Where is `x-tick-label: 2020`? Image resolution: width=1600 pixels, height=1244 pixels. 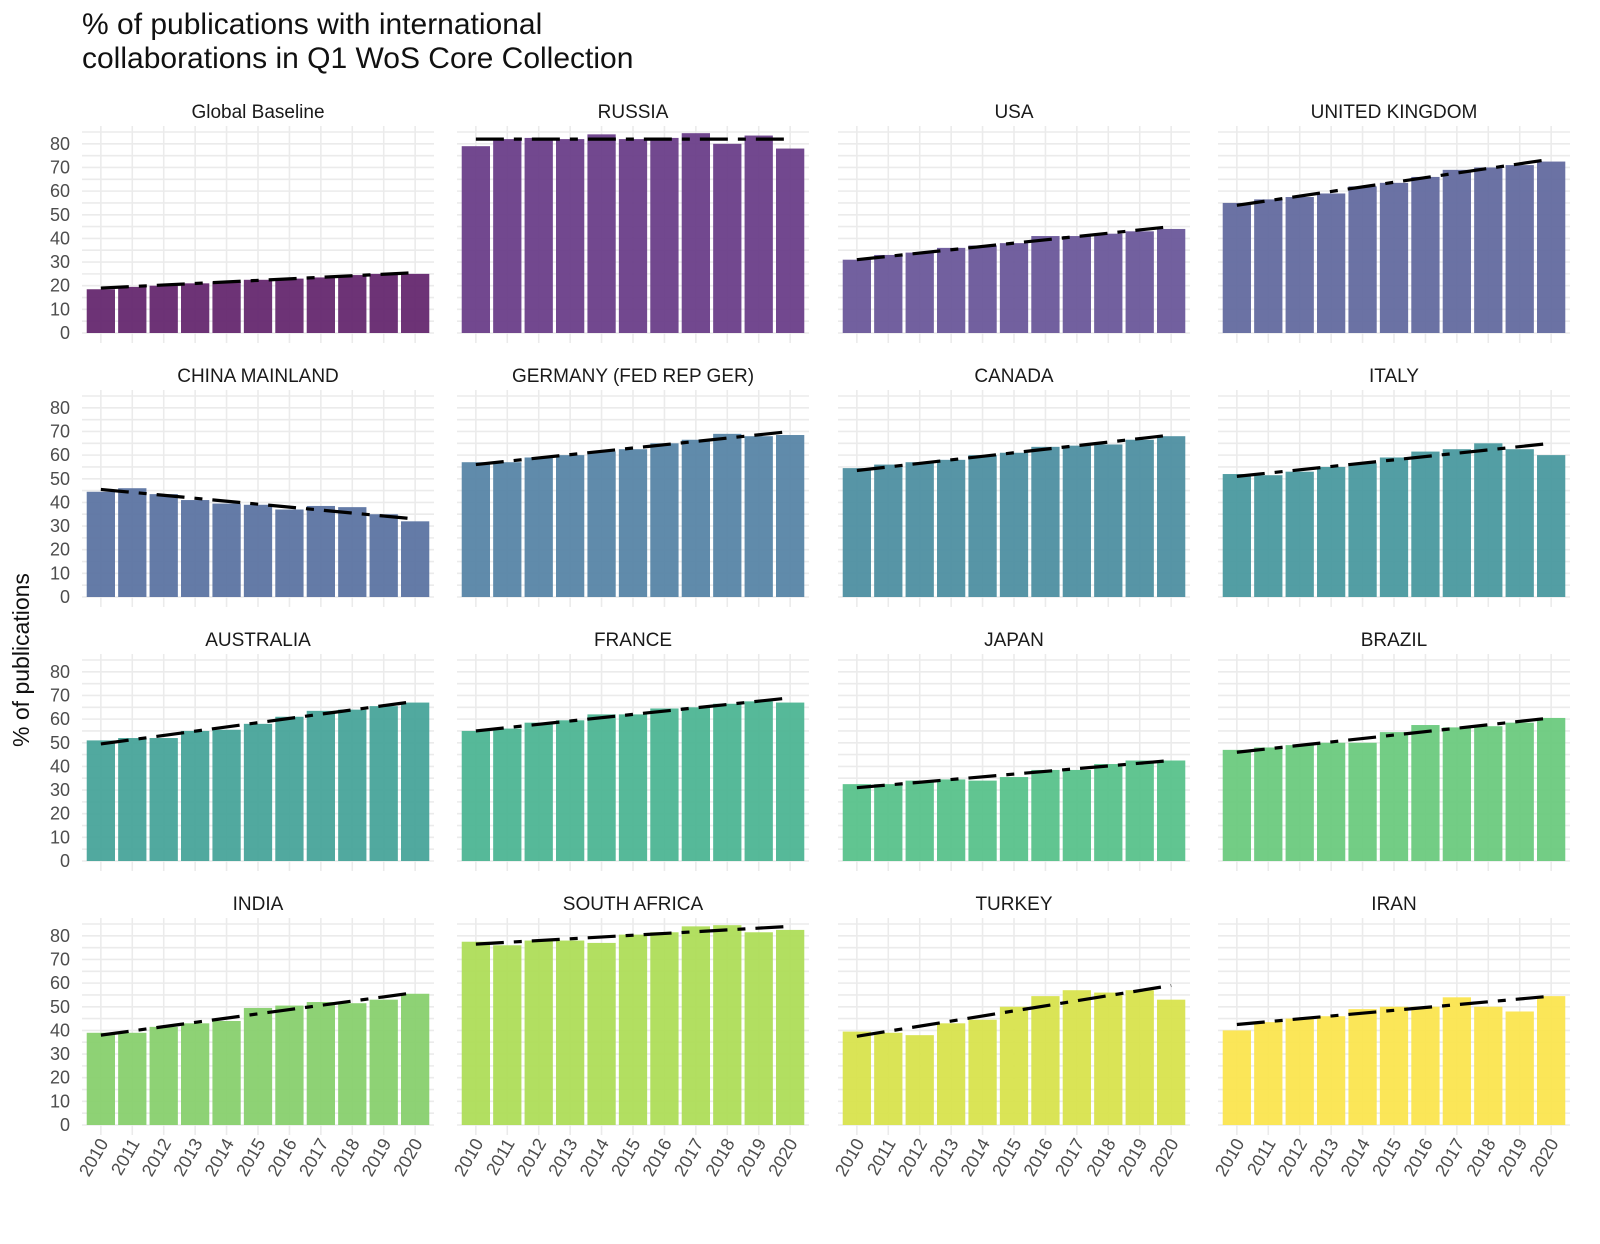
x-tick-label: 2020 is located at coordinates (1163, 1157).